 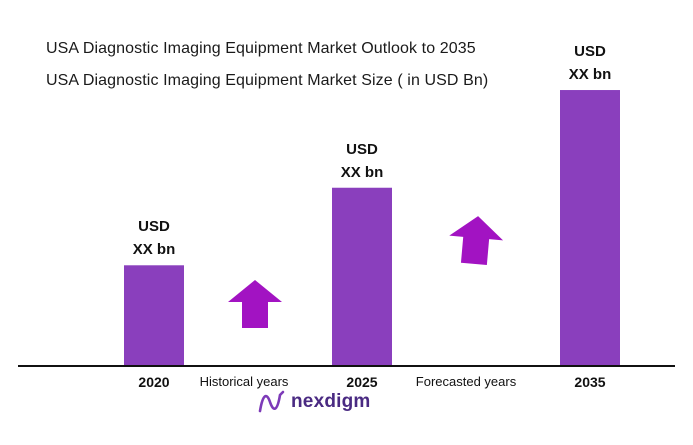 What do you see at coordinates (466, 381) in the screenshot?
I see `forecasted-years-label: Forecasted years` at bounding box center [466, 381].